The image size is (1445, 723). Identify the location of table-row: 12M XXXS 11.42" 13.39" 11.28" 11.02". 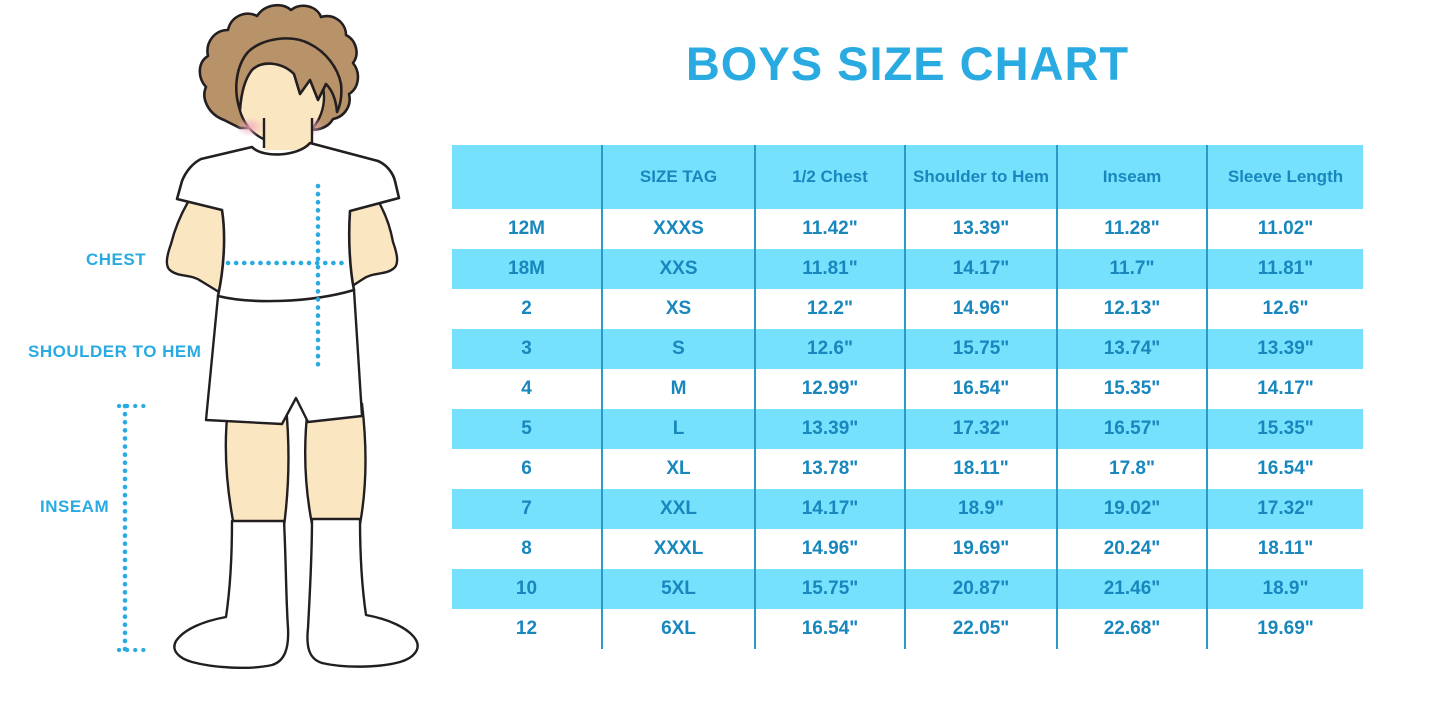
(907, 229).